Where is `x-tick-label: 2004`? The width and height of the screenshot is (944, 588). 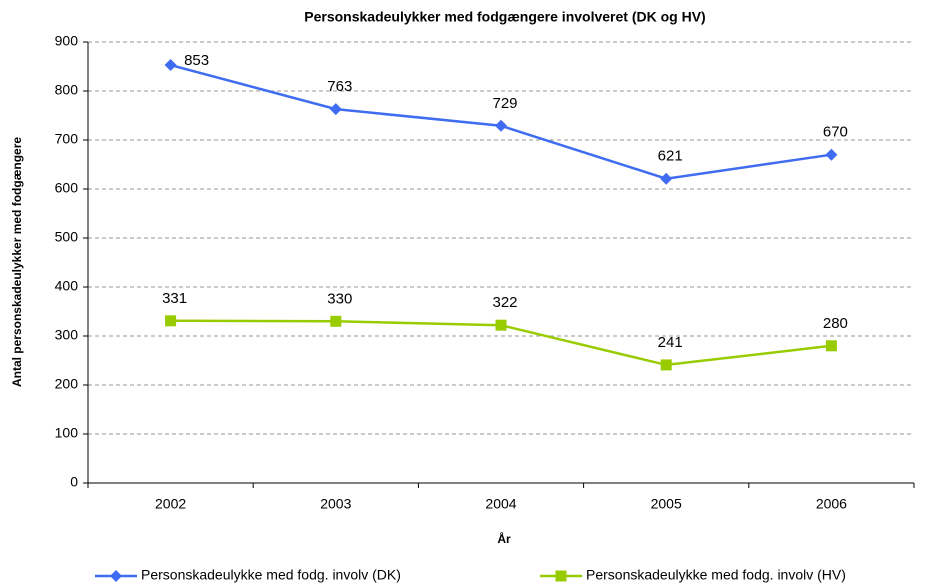
x-tick-label: 2004 is located at coordinates (500, 504).